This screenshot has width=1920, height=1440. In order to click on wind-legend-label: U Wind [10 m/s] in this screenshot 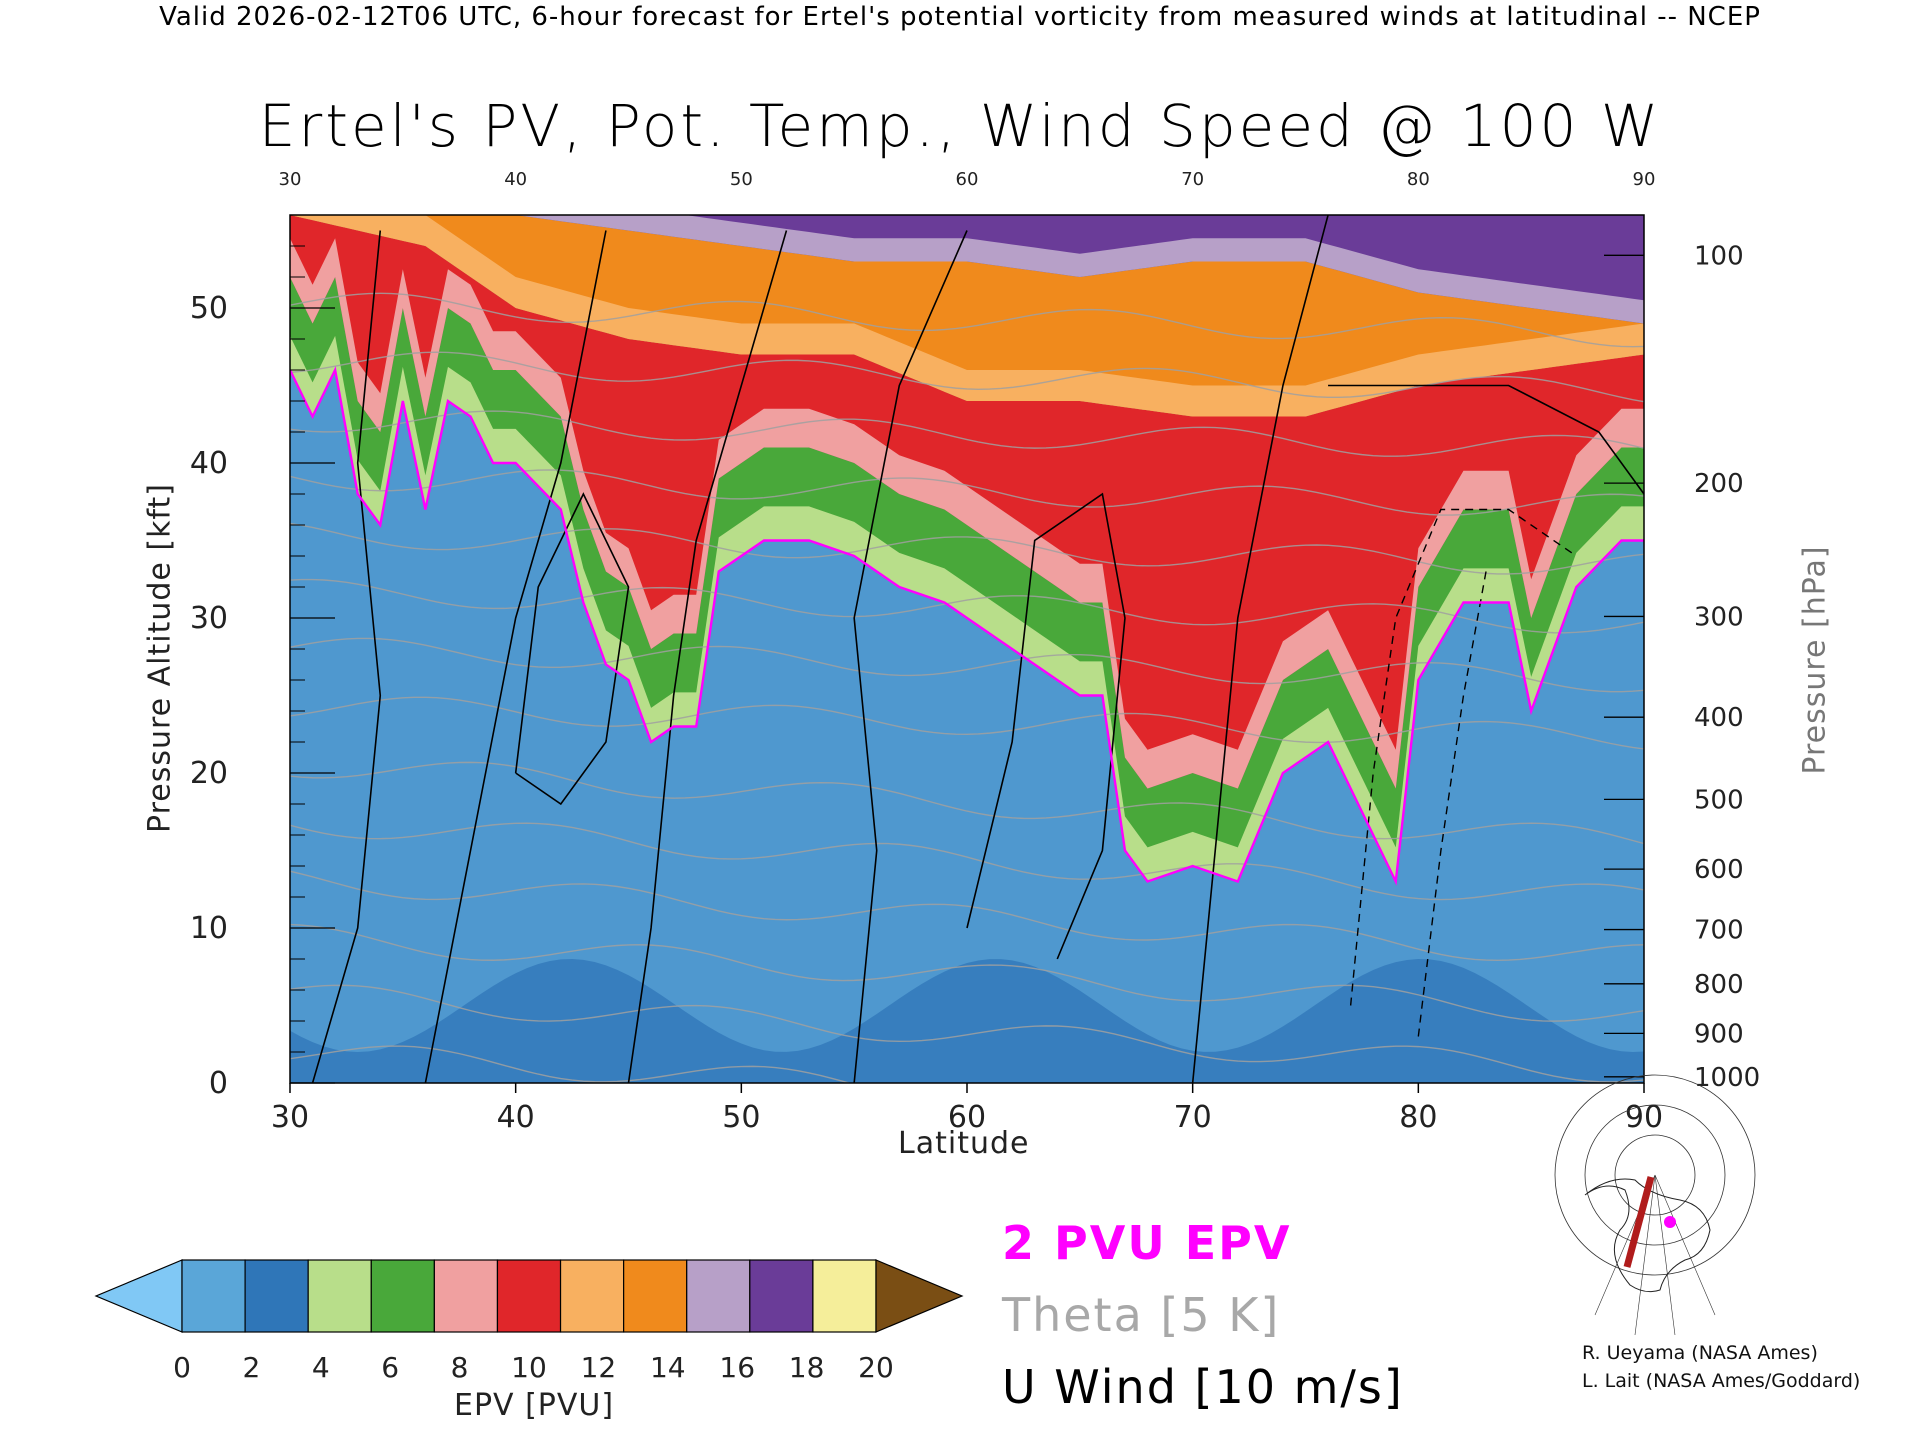, I will do `click(1203, 1387)`.